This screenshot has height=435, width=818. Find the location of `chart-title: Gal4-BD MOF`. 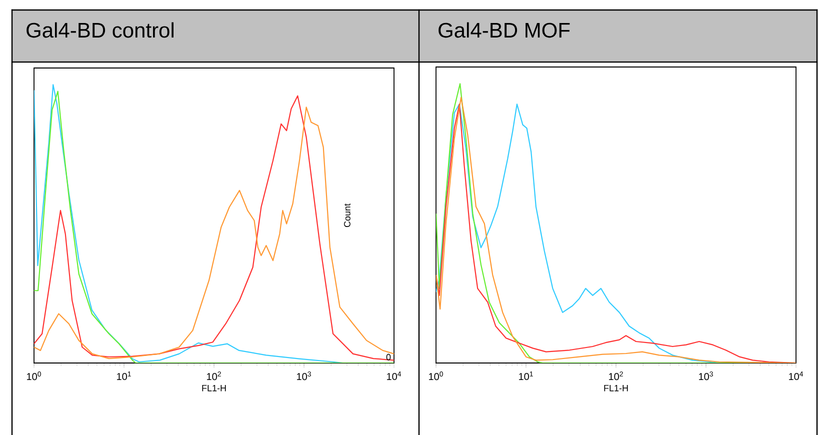

chart-title: Gal4-BD MOF is located at coordinates (504, 30).